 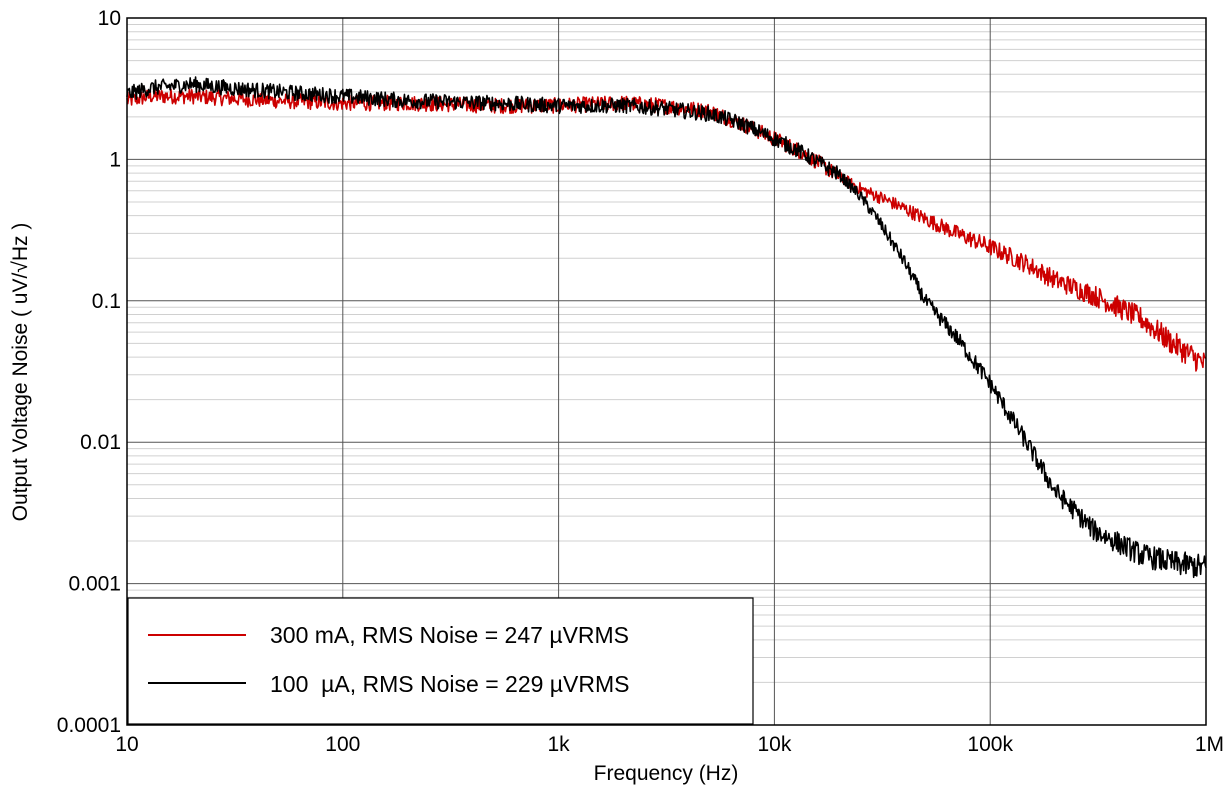 I want to click on x-tick-label: 100, so click(x=342, y=744).